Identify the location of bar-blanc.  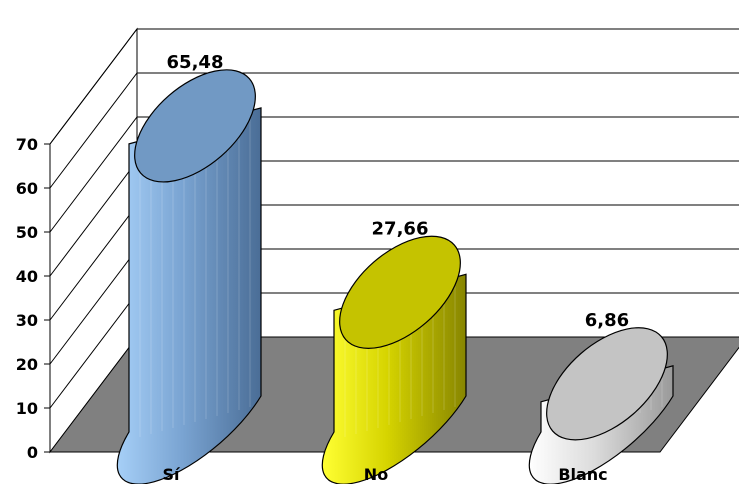
(601, 405).